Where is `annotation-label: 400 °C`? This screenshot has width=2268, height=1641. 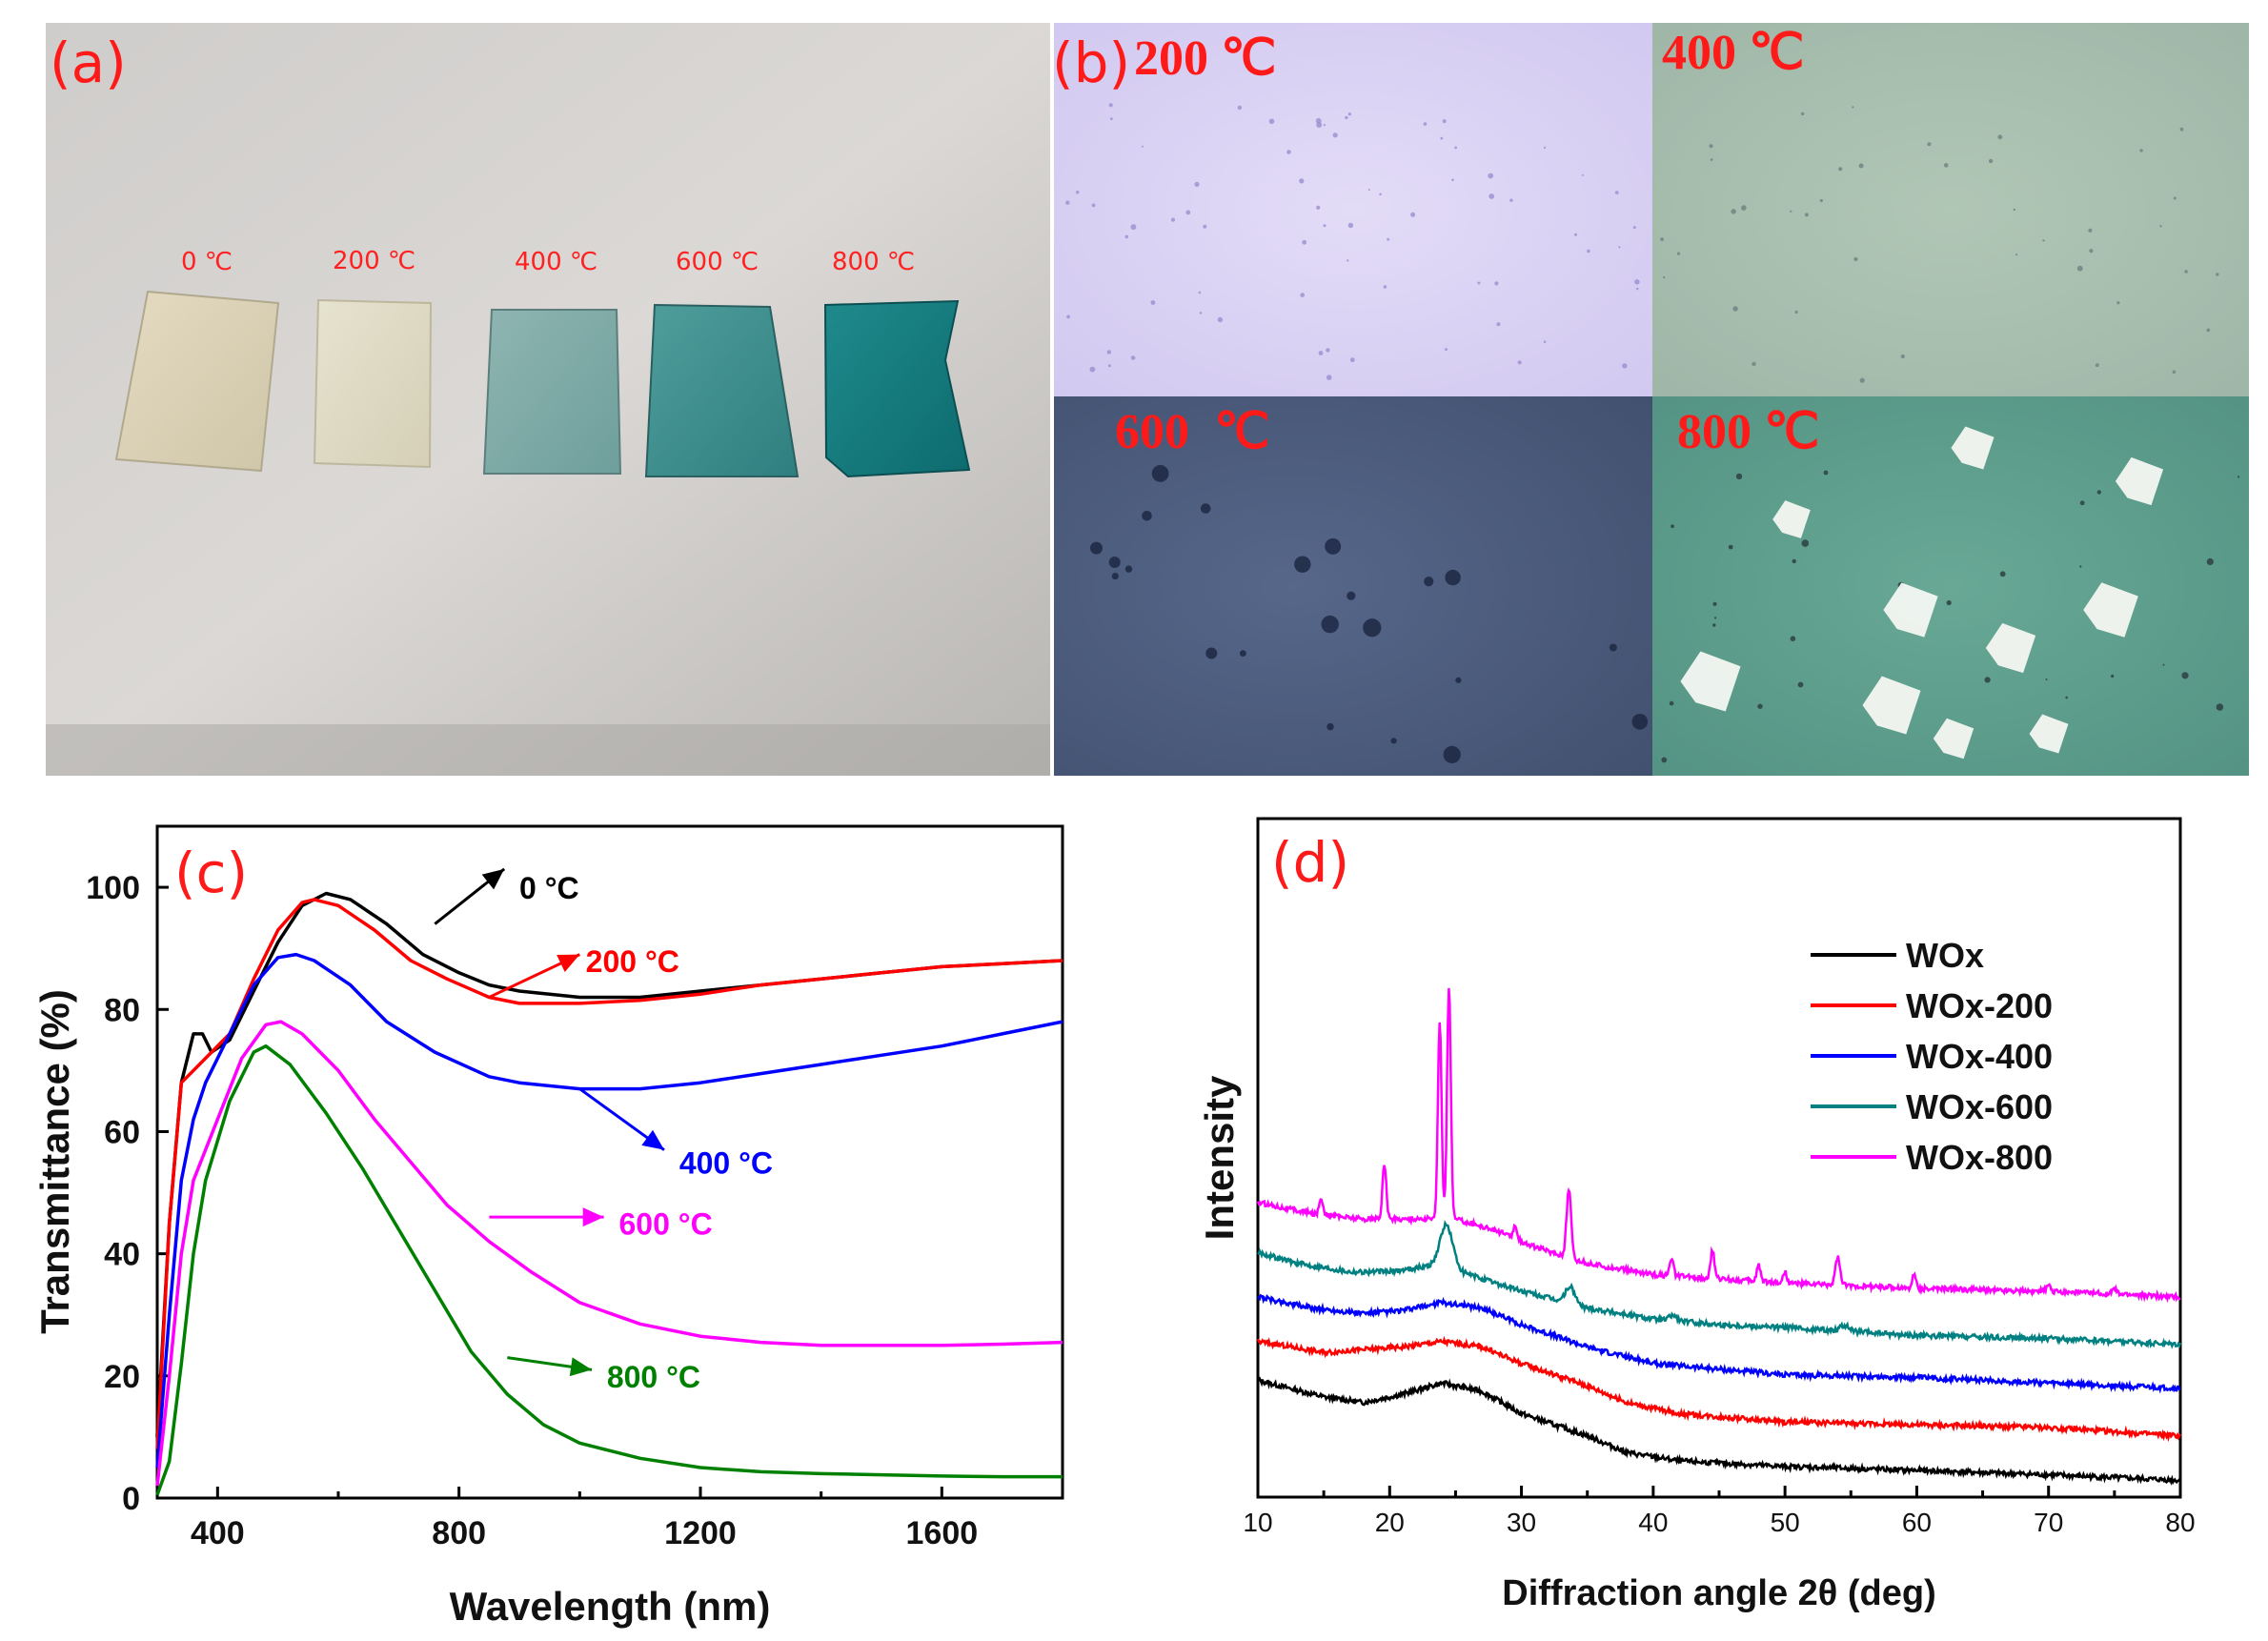 annotation-label: 400 °C is located at coordinates (726, 1163).